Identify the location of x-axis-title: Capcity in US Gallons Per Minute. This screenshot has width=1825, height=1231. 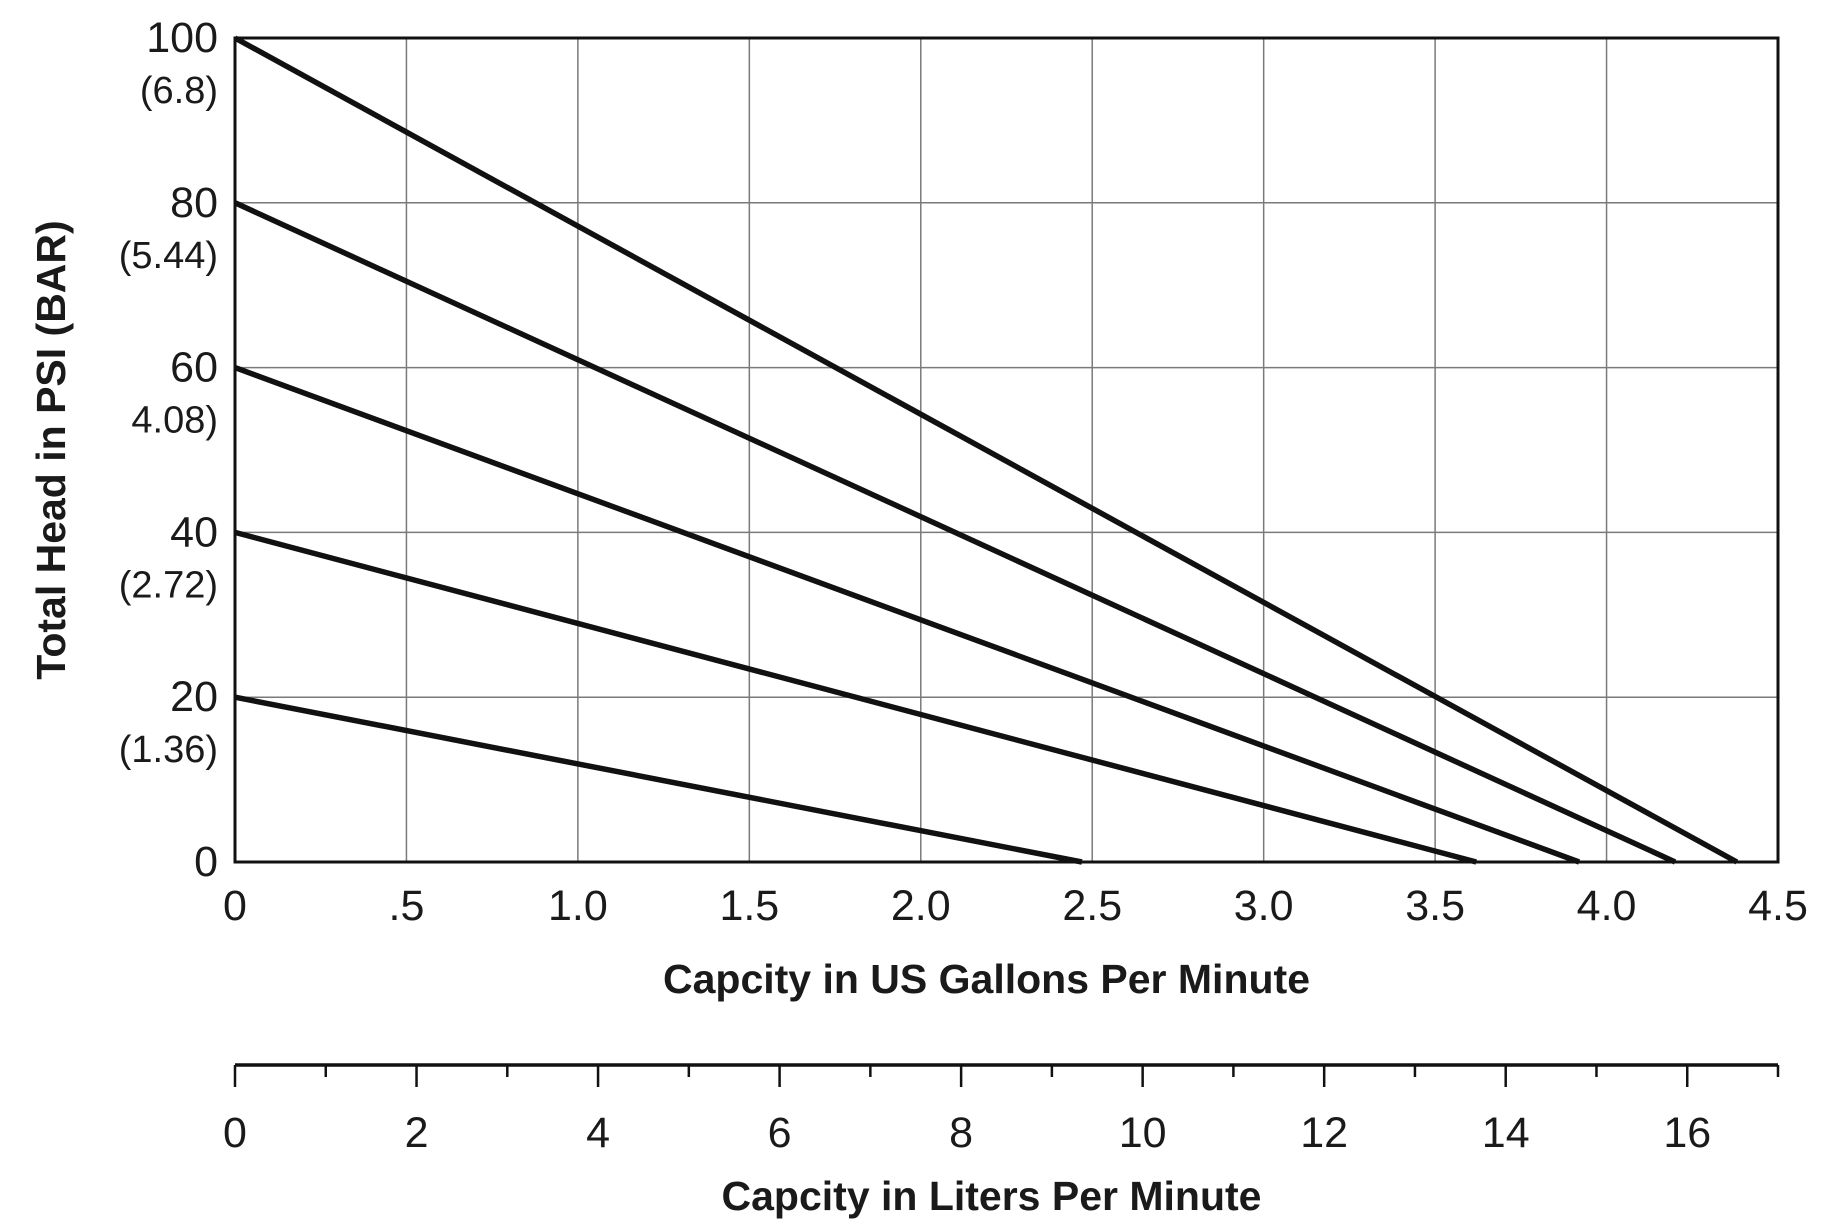
(986, 979).